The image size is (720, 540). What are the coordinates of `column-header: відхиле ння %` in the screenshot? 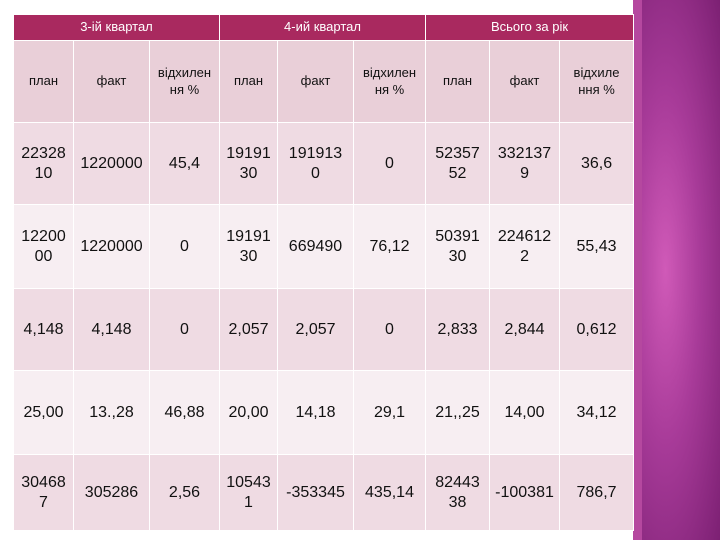 It's located at (597, 81).